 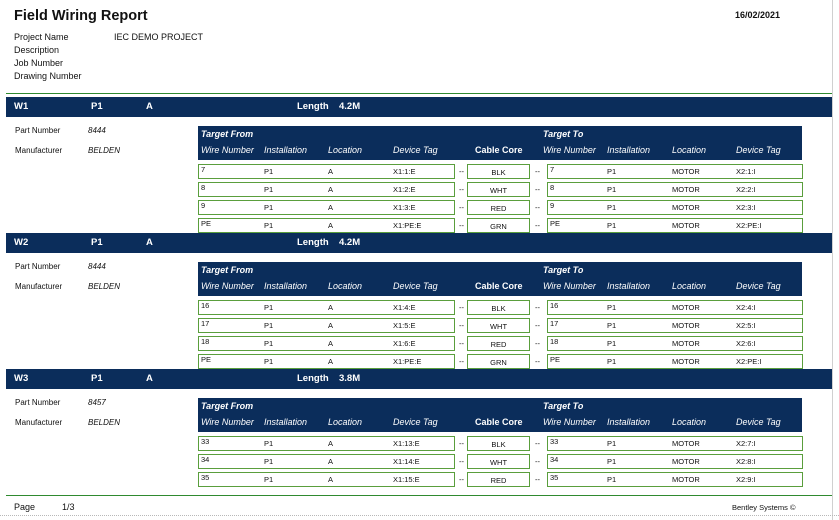 I want to click on to-device-tag: X2:8:I, so click(x=746, y=461).